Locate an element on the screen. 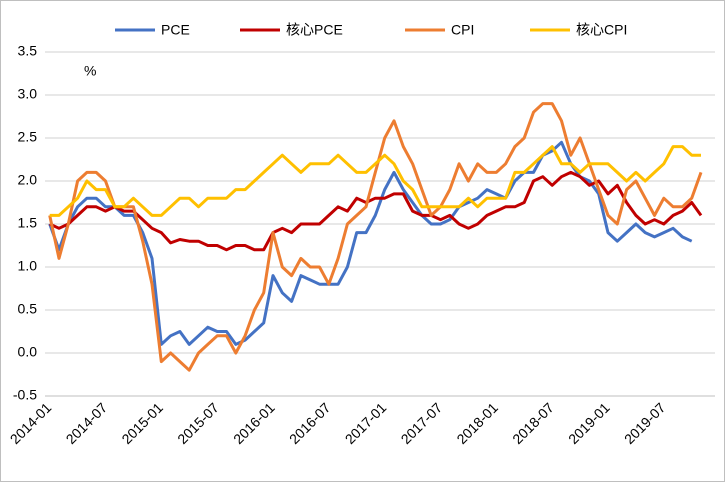  y-tick-label: -0.5 is located at coordinates (25, 395).